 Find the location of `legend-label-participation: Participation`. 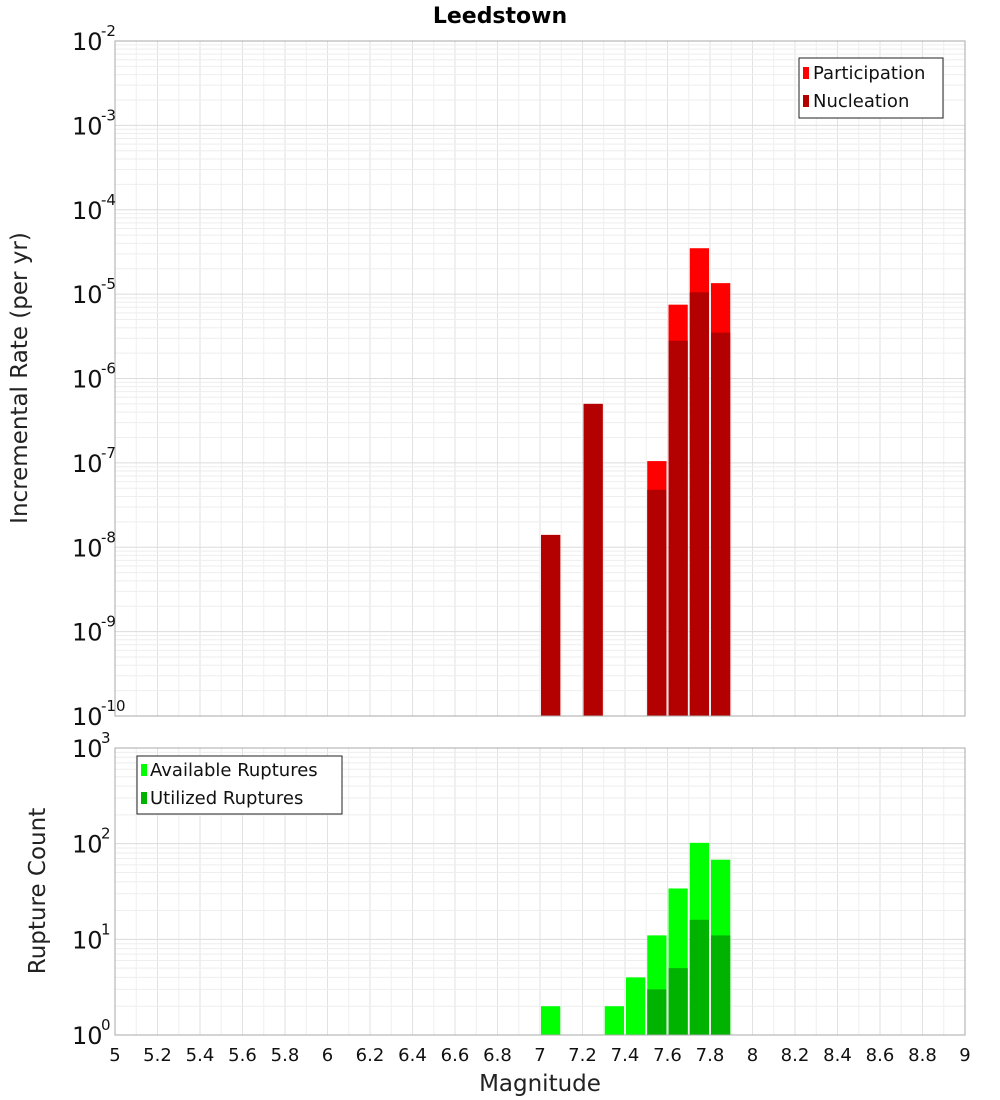

legend-label-participation: Participation is located at coordinates (869, 73).